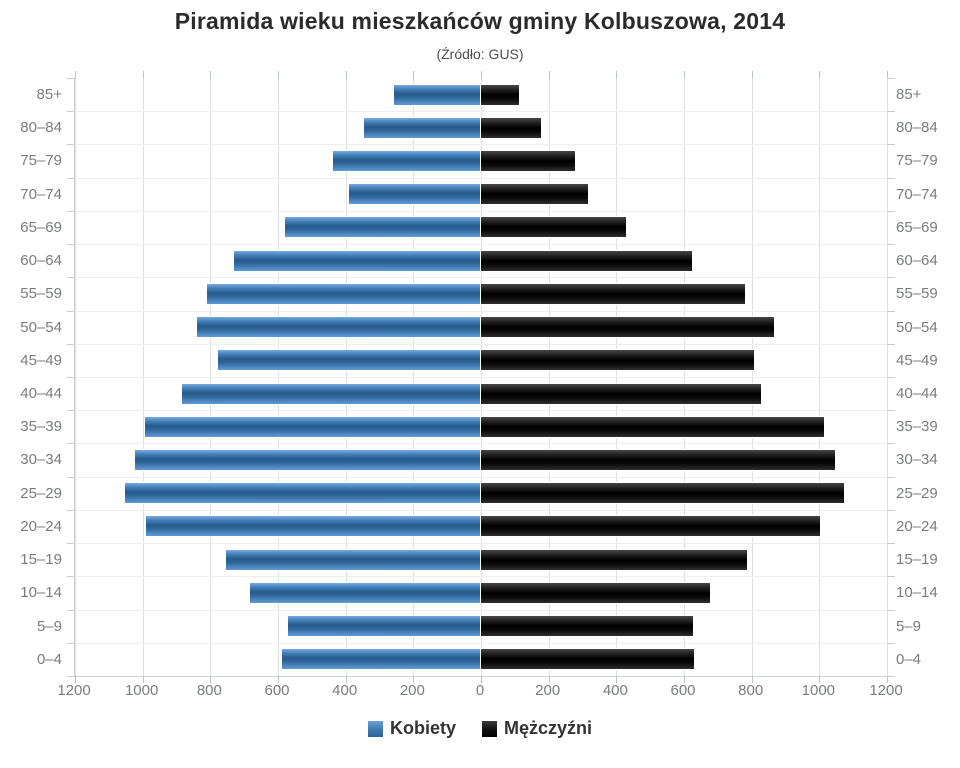 The image size is (960, 768). What do you see at coordinates (548, 690) in the screenshot?
I see `x-tick-label: 200` at bounding box center [548, 690].